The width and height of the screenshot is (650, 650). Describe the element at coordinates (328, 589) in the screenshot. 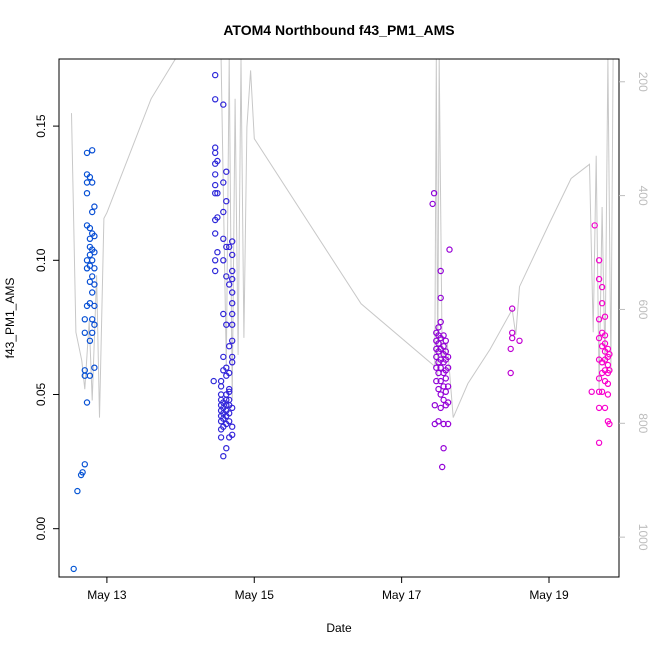

I see `x-axis: May 13 May 15 May 17 May 19` at that location.